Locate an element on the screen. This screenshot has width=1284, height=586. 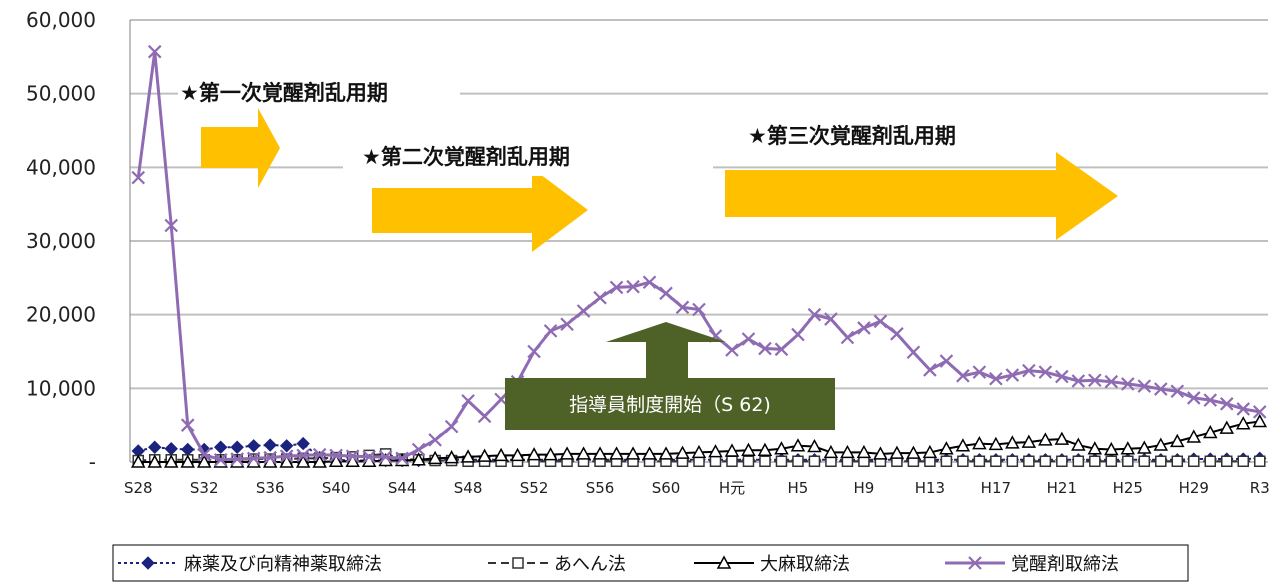
y-tick-label: 40,000 is located at coordinates (61, 167).